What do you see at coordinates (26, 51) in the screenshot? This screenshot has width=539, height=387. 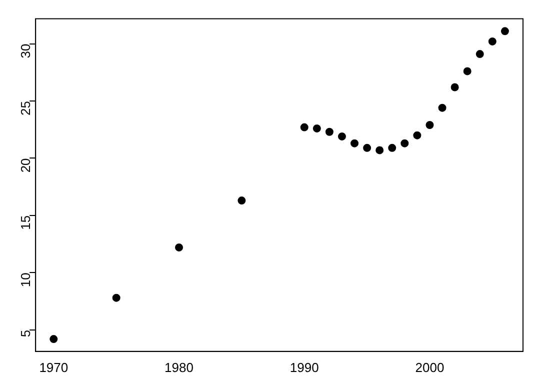 I see `y-tick-label: 30` at bounding box center [26, 51].